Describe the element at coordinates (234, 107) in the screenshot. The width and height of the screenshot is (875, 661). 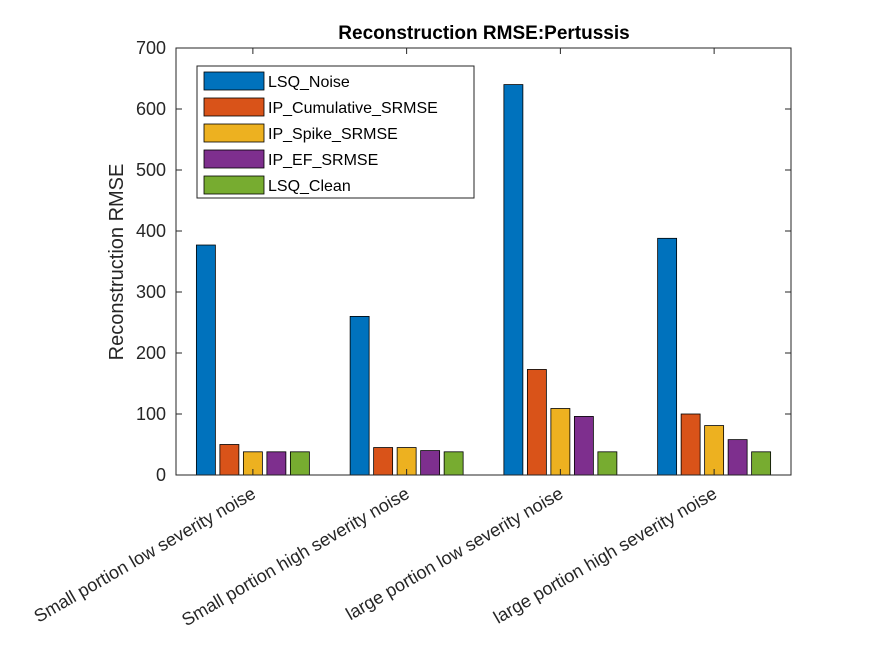
I see `legend-swatch-IP_Cumulative_SRMSE` at that location.